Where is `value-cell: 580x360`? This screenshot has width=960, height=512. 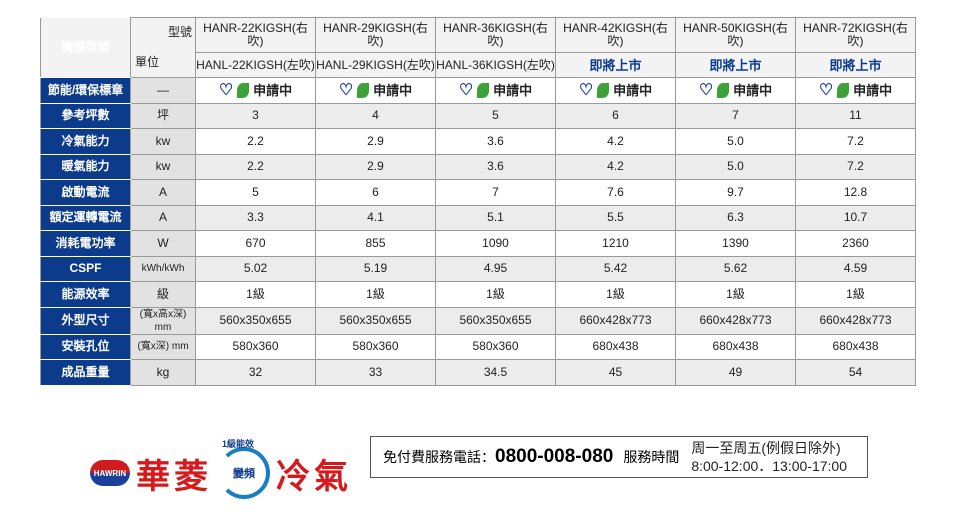
value-cell: 580x360 is located at coordinates (255, 346).